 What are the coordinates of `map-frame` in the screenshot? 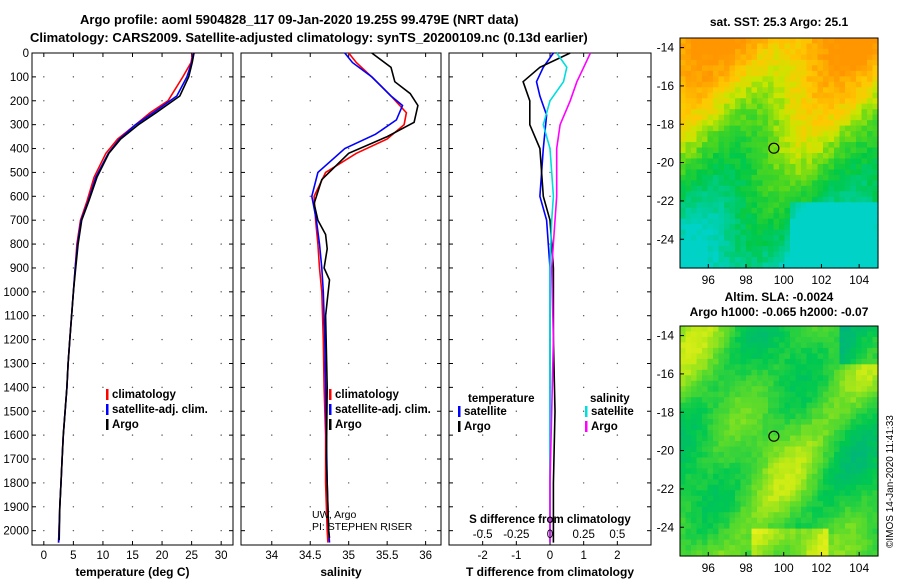 It's located at (779, 441).